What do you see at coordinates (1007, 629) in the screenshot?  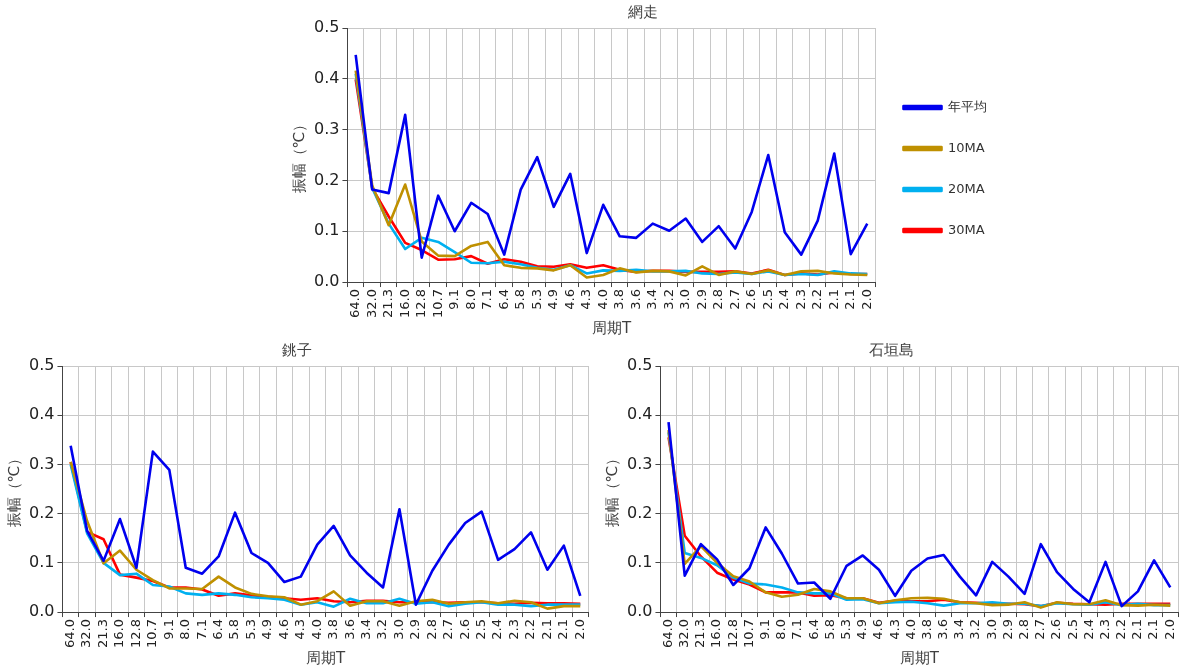 I see `x-tick-label: 2.9` at bounding box center [1007, 629].